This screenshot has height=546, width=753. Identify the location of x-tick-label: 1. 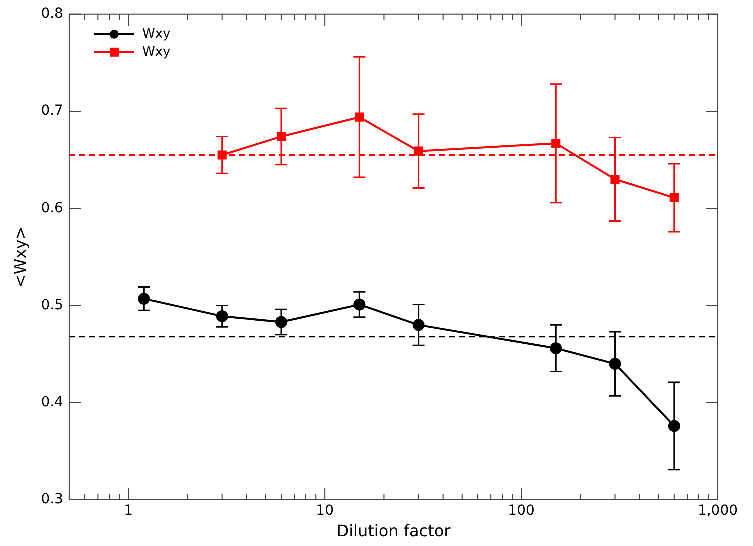
(129, 511).